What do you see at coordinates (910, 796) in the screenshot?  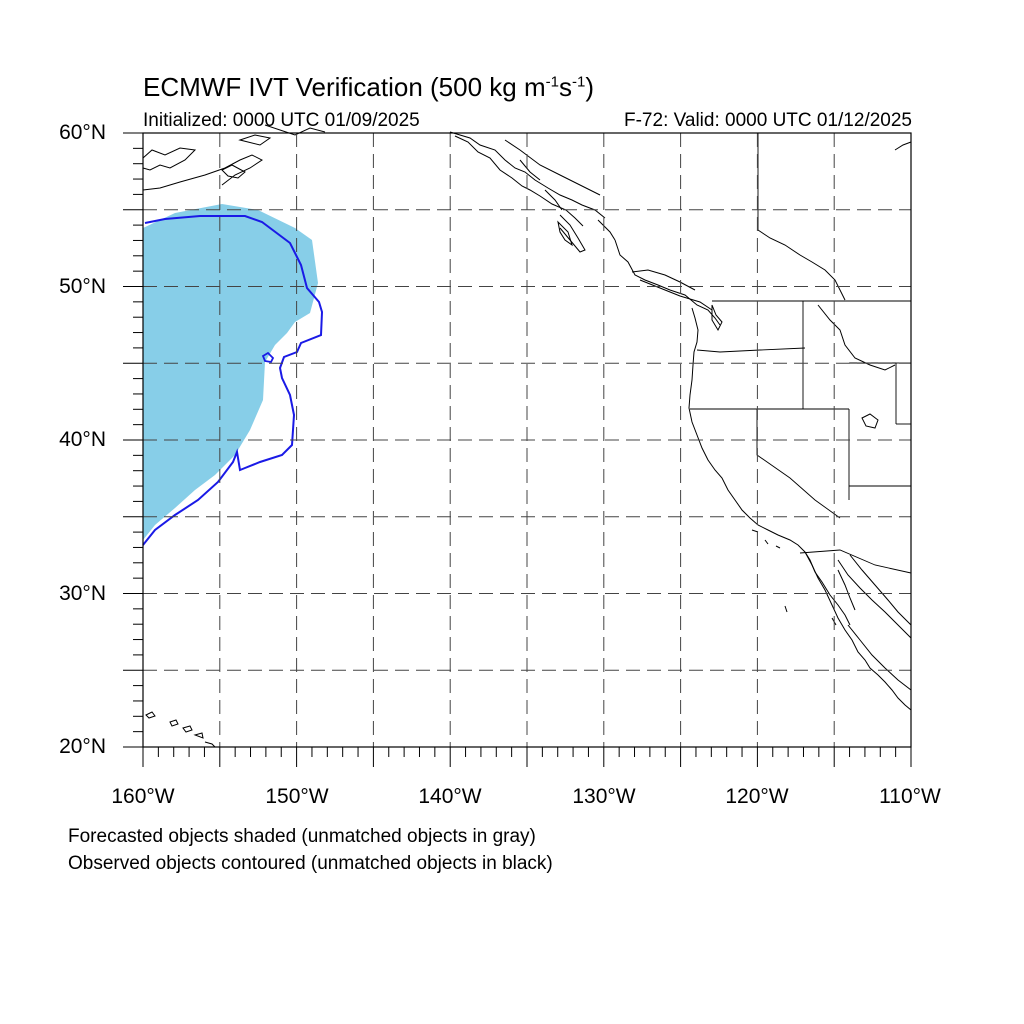 I see `lon-label-110w: 110°W` at bounding box center [910, 796].